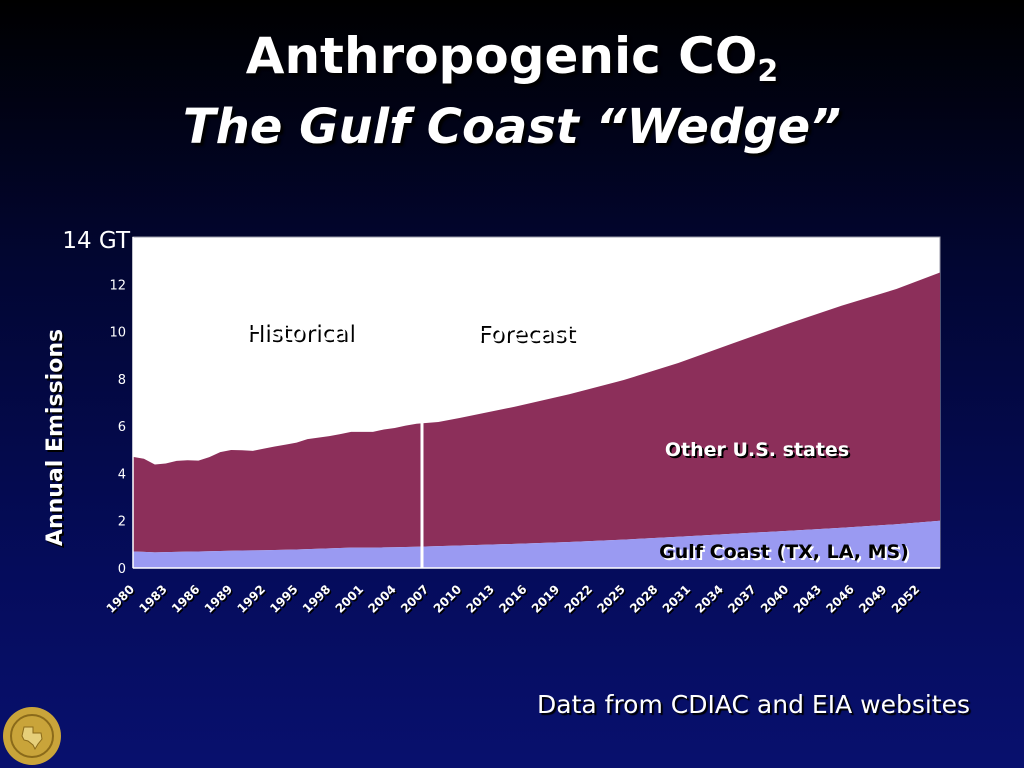  What do you see at coordinates (122, 522) in the screenshot?
I see `y-tick-label: 2` at bounding box center [122, 522].